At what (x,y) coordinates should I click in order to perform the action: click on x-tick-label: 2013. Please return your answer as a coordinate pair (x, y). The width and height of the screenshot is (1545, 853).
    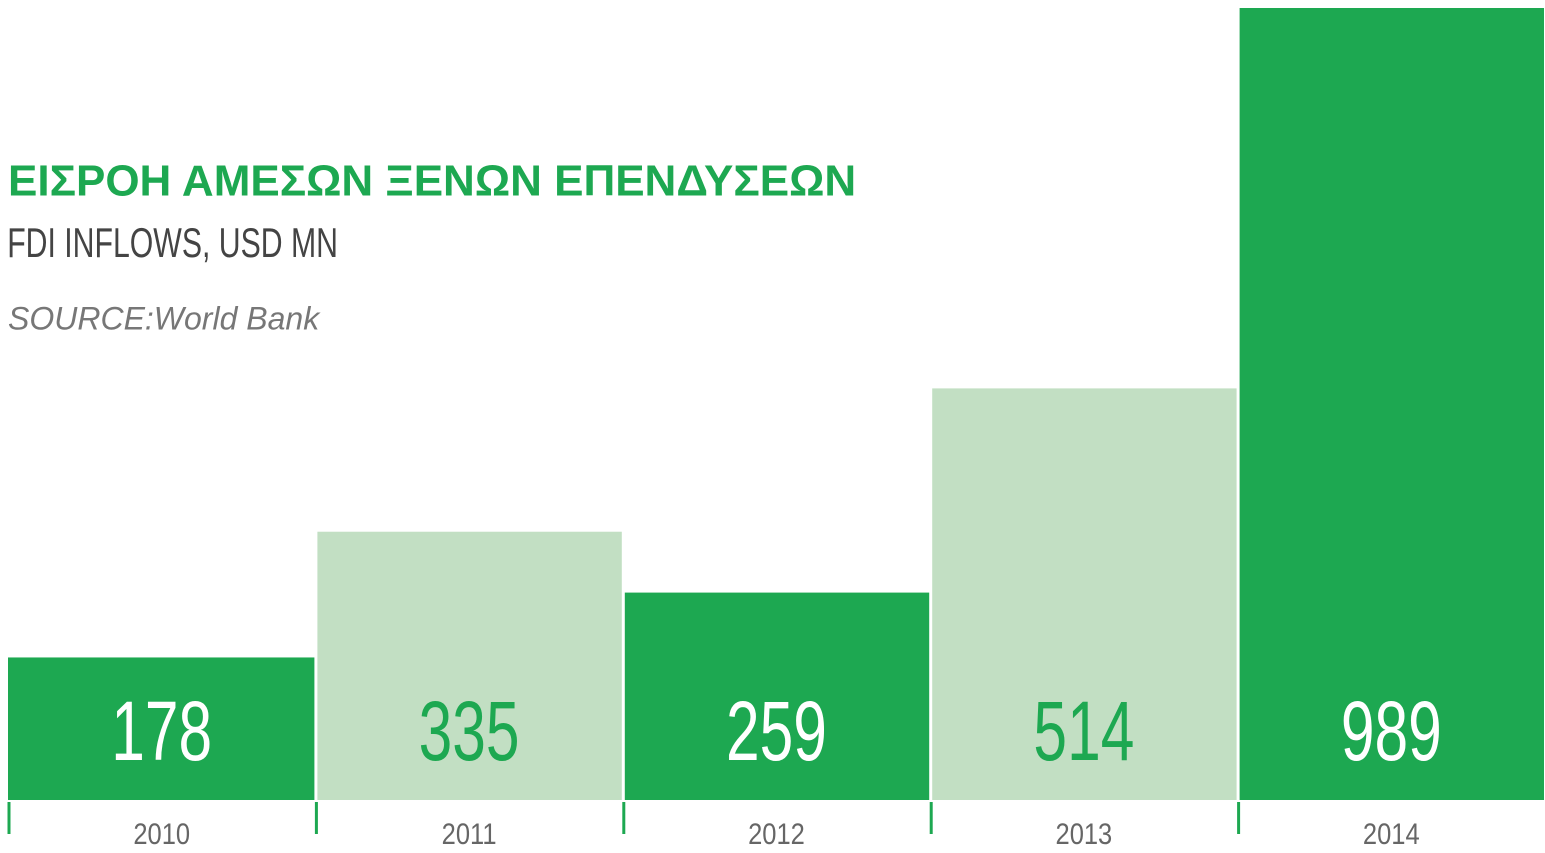
    Looking at the image, I should click on (1084, 833).